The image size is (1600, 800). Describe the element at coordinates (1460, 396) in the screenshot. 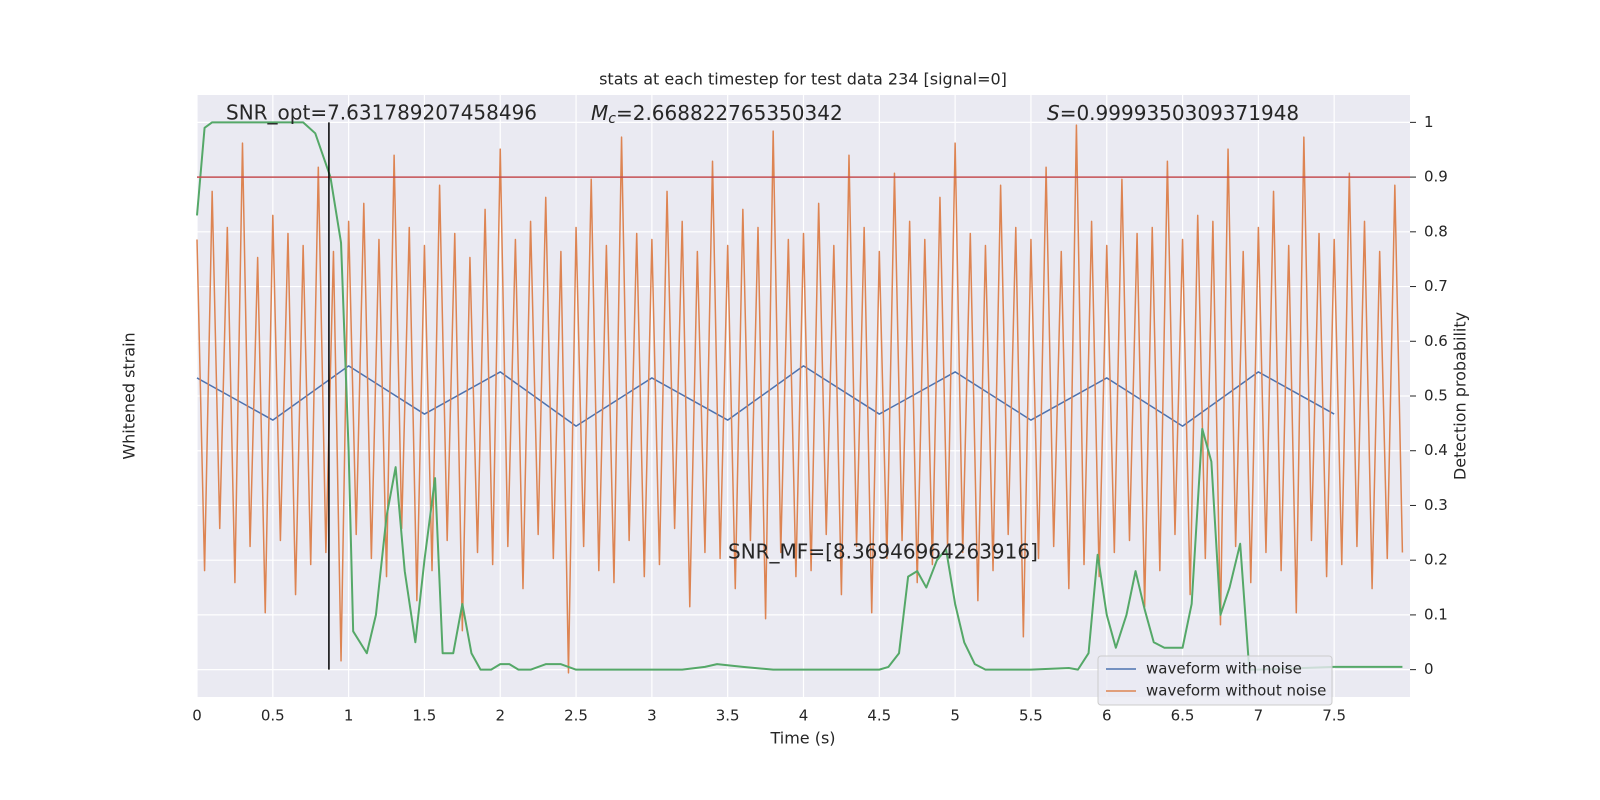

I see `y2-axis-label: Detection probability` at that location.